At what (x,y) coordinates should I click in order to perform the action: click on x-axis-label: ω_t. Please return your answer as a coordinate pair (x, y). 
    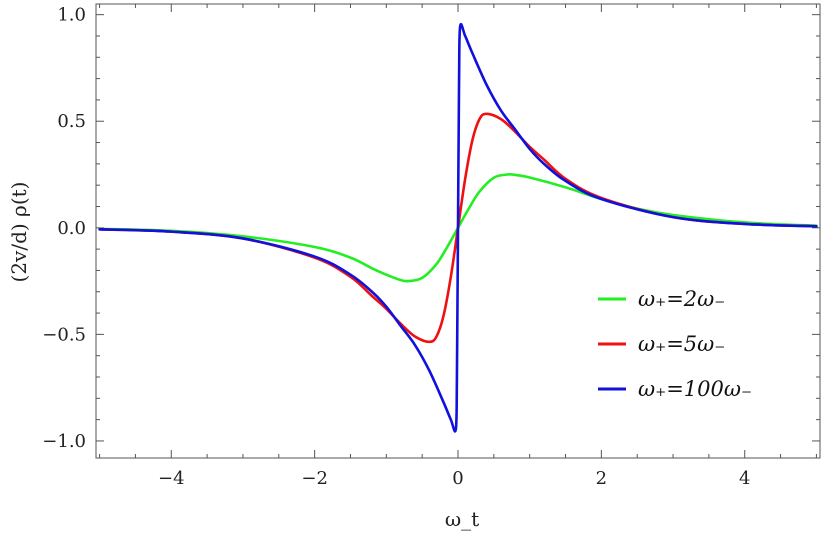
    Looking at the image, I should click on (462, 519).